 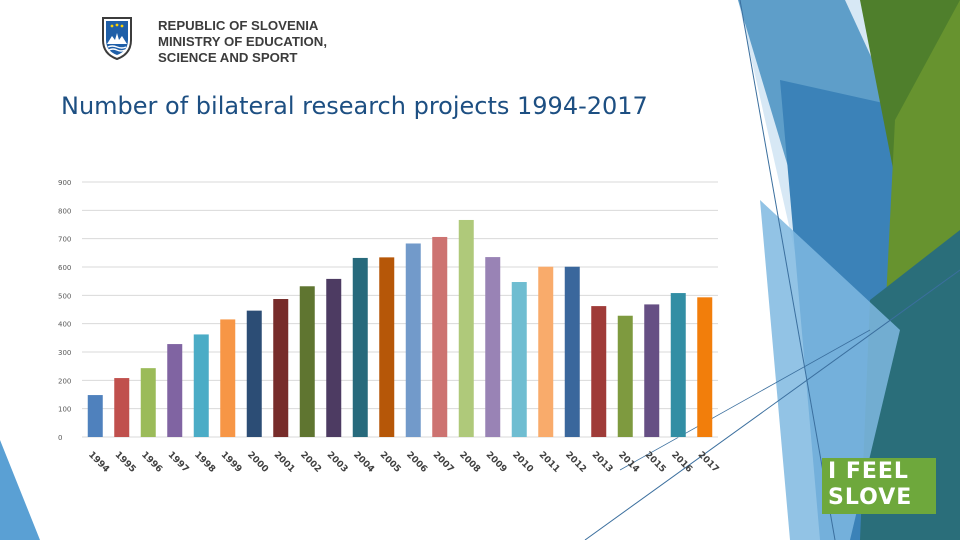 I want to click on bar-2005, so click(x=387, y=347).